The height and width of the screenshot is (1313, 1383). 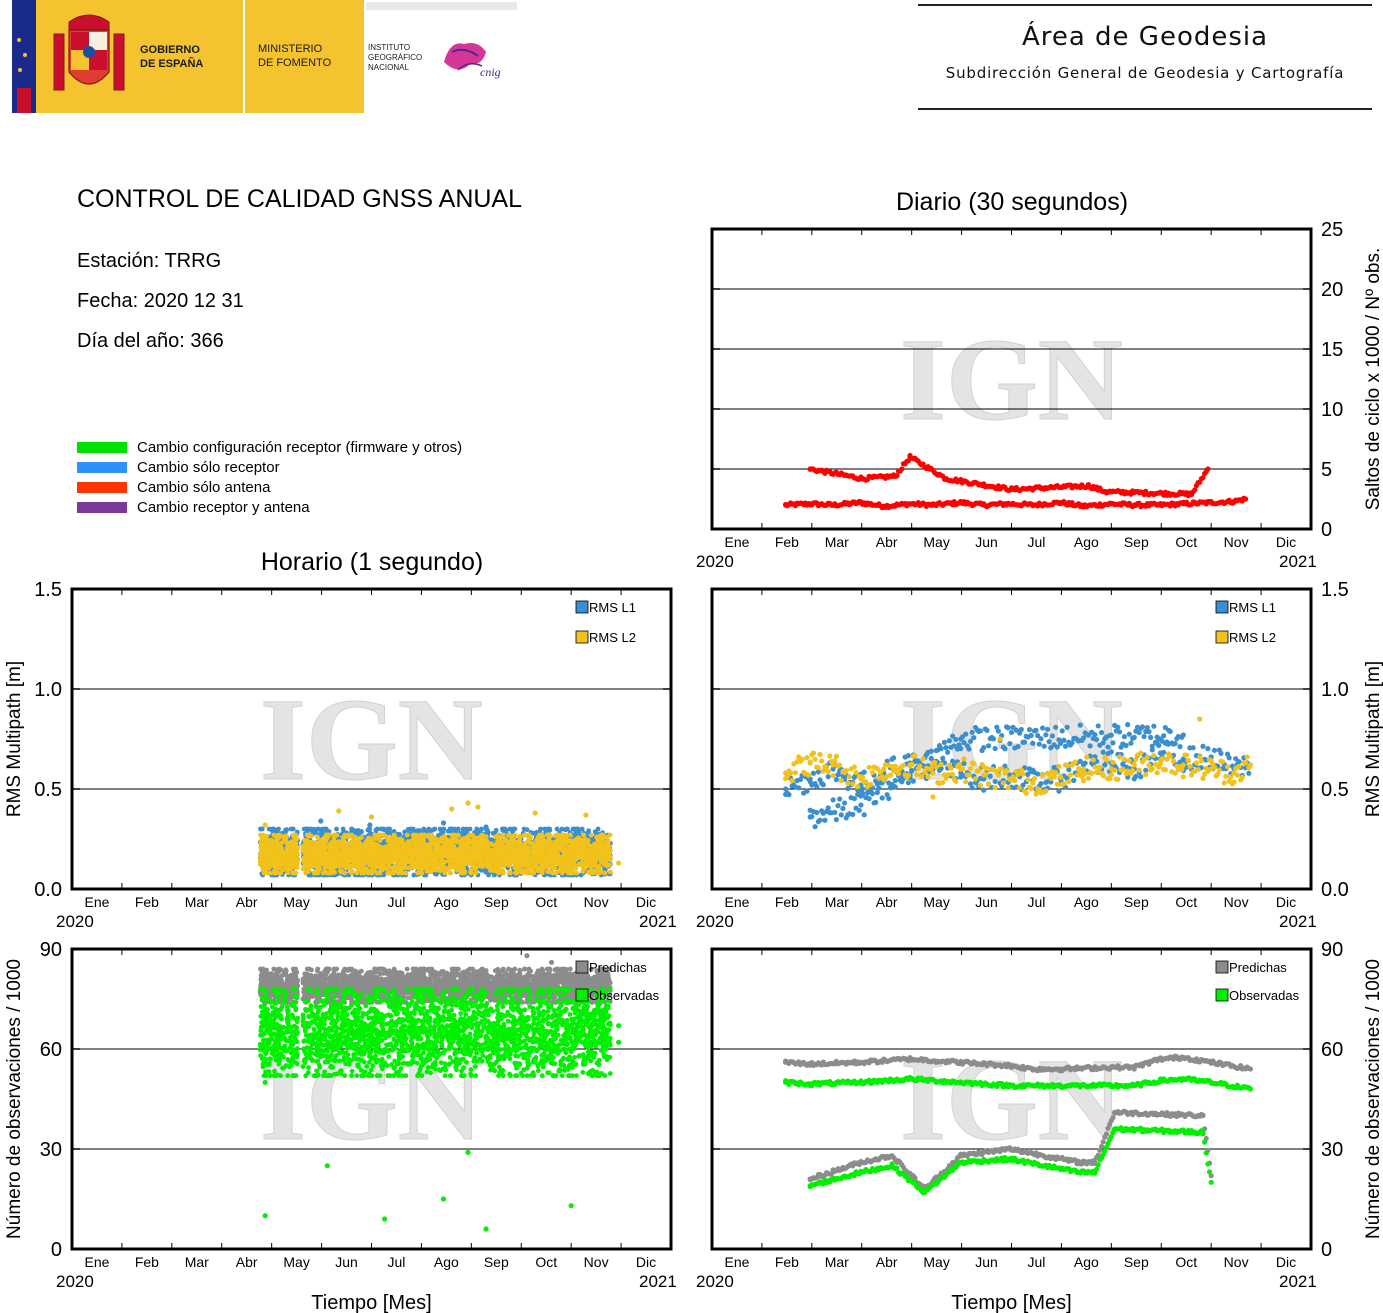 I want to click on date-label: Fecha: 2020 12 31, so click(x=160, y=301).